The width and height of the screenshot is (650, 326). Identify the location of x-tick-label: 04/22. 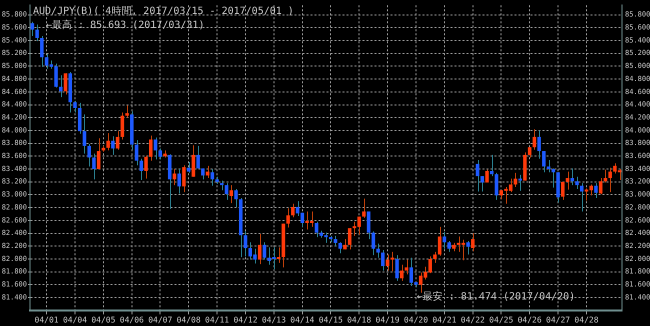
(473, 319).